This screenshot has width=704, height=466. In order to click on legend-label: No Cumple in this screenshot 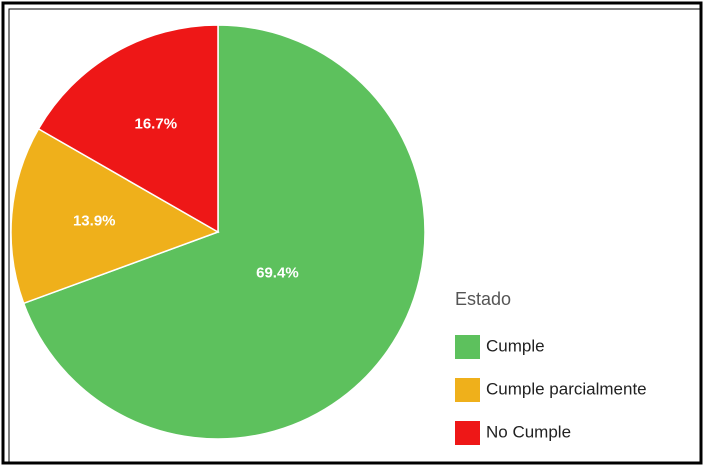, I will do `click(528, 431)`.